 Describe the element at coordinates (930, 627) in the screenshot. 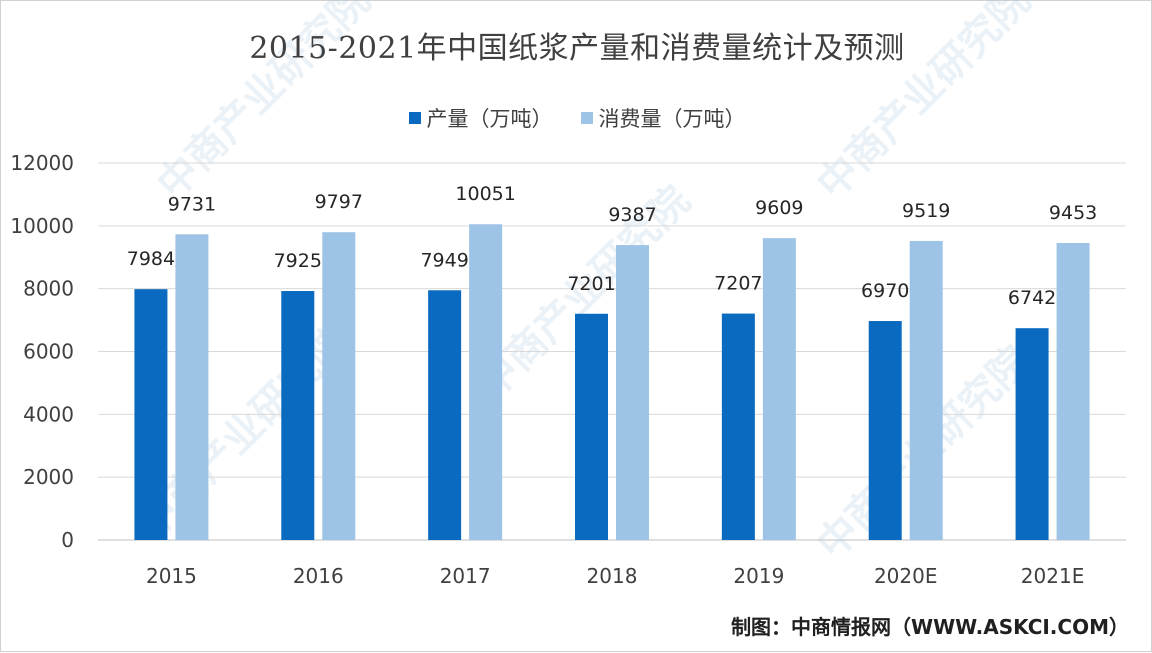

I see `source-note: 制图：中商情报网（WWW.ASKCI.COM）` at that location.